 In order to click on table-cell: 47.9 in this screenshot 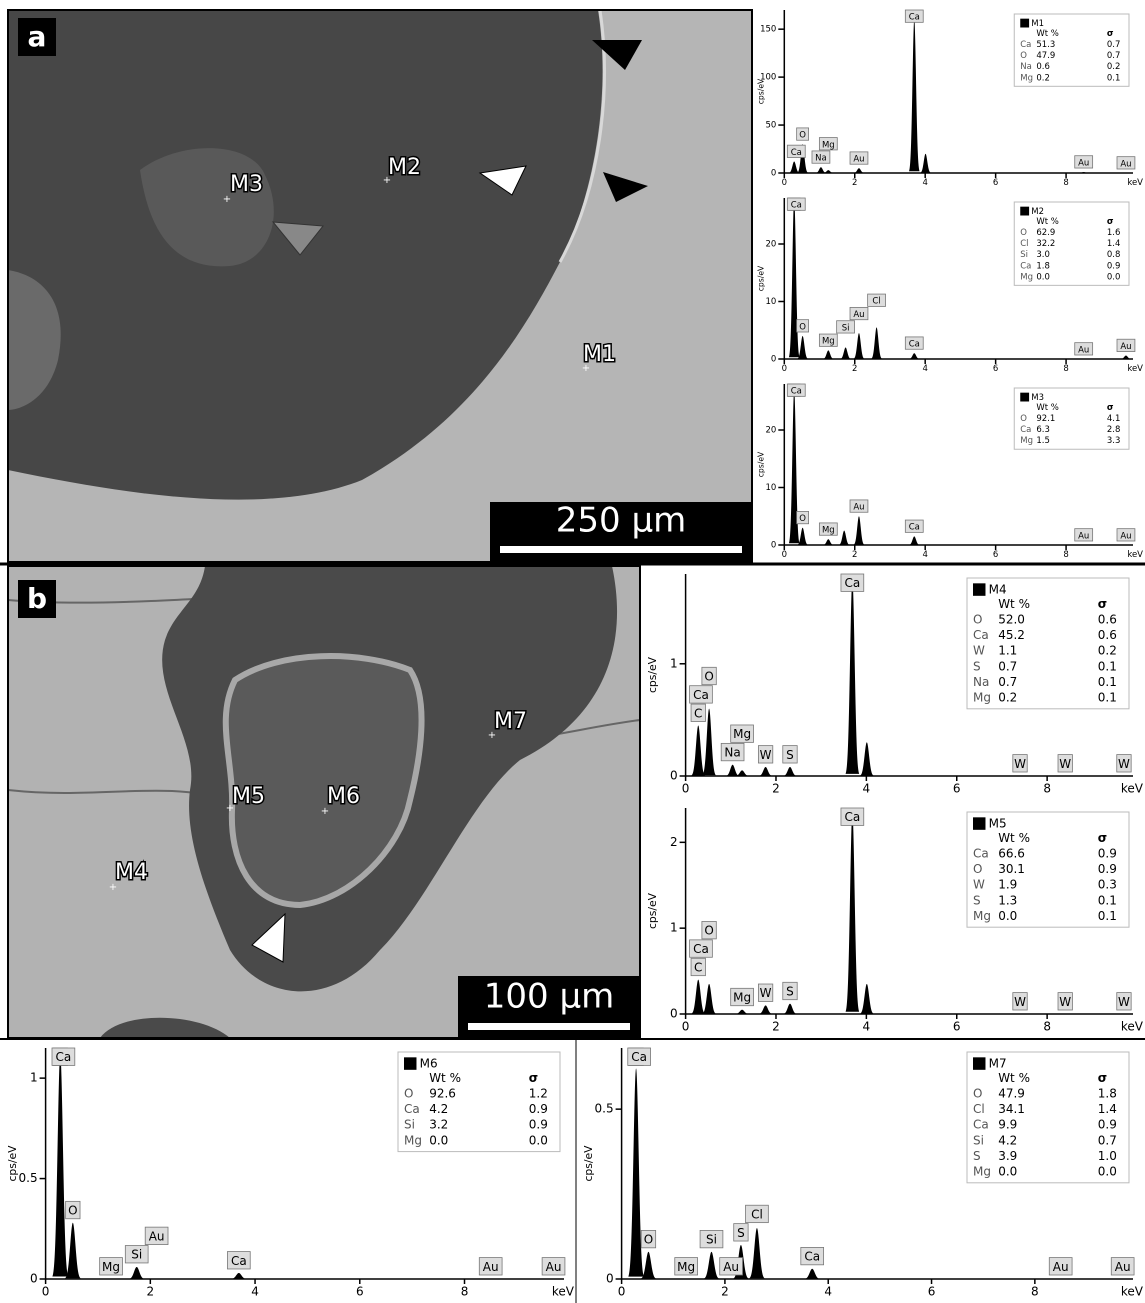, I will do `click(1045, 56)`.